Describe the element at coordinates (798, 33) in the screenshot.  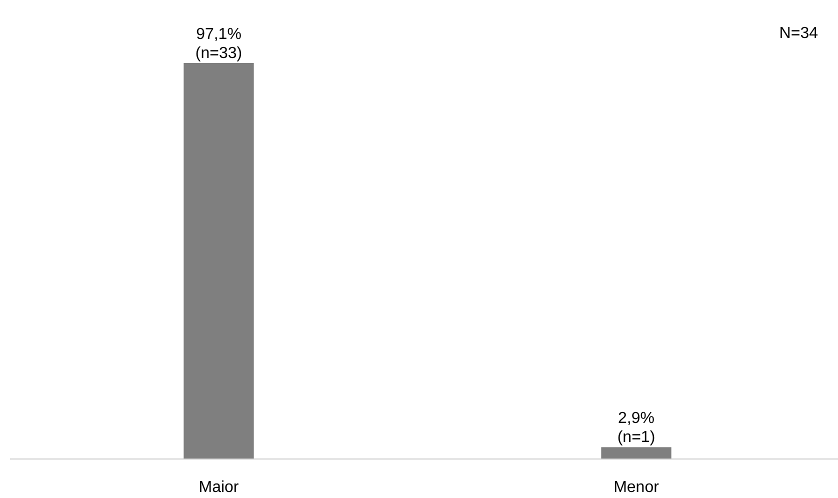
I see `text: N=34` at that location.